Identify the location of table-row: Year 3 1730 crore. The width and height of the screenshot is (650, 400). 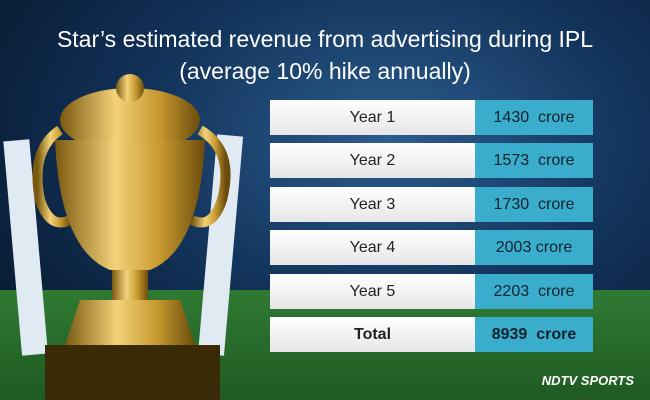
(431, 204).